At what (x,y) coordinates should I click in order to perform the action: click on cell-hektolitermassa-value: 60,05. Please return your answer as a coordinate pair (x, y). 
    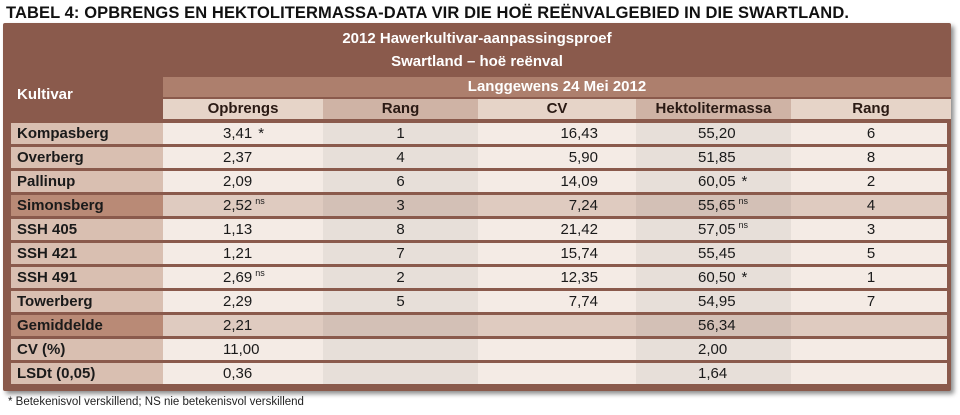
    Looking at the image, I should click on (717, 181).